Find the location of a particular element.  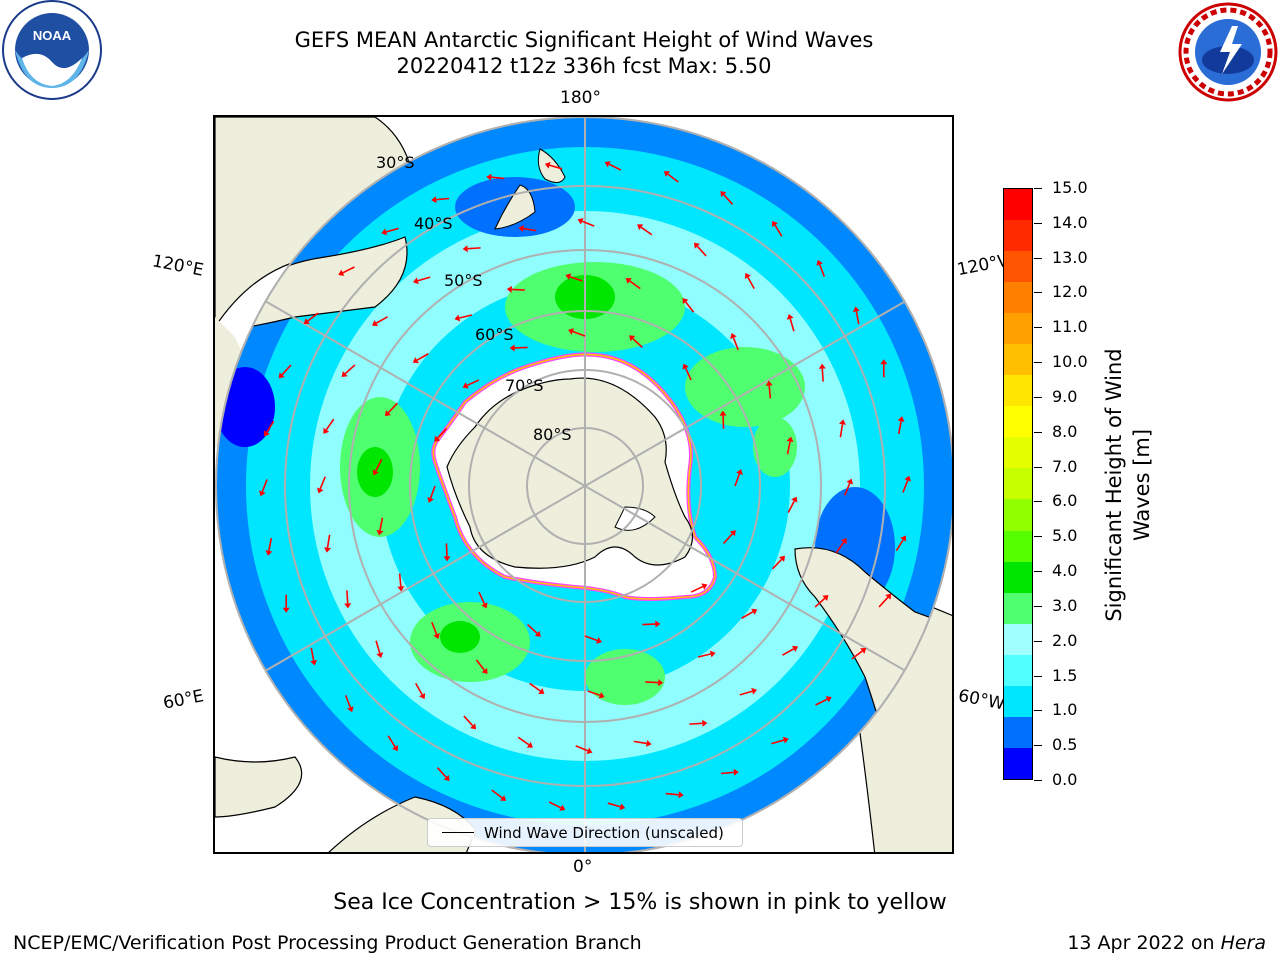

lon-label-60e: 60°E is located at coordinates (183, 700).